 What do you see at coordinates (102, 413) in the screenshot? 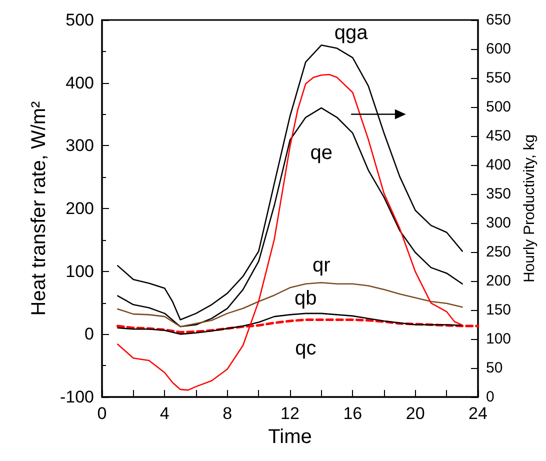
I see `x-tick-label: 0` at bounding box center [102, 413].